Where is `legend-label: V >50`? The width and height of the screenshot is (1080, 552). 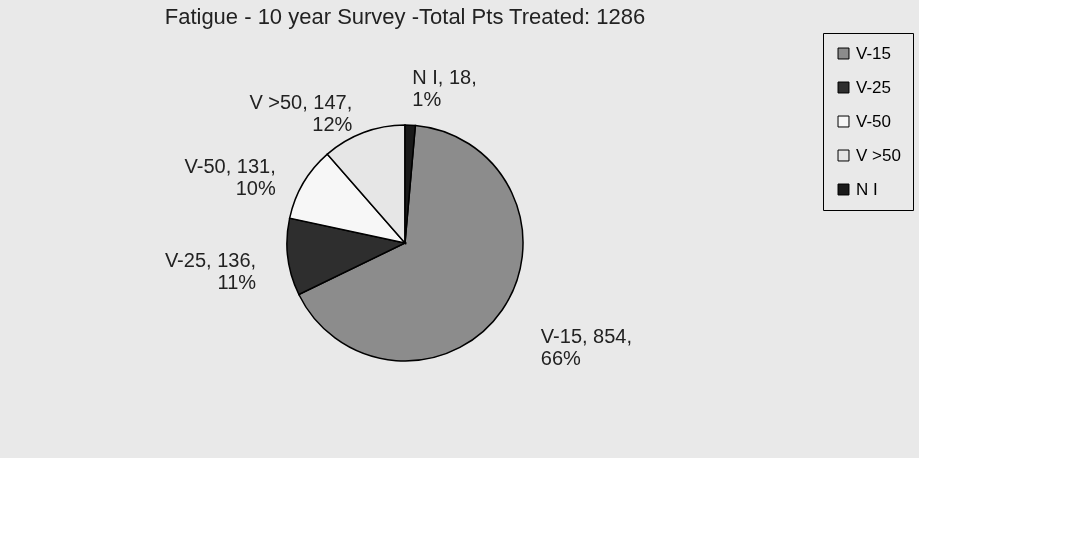 legend-label: V >50 is located at coordinates (878, 155).